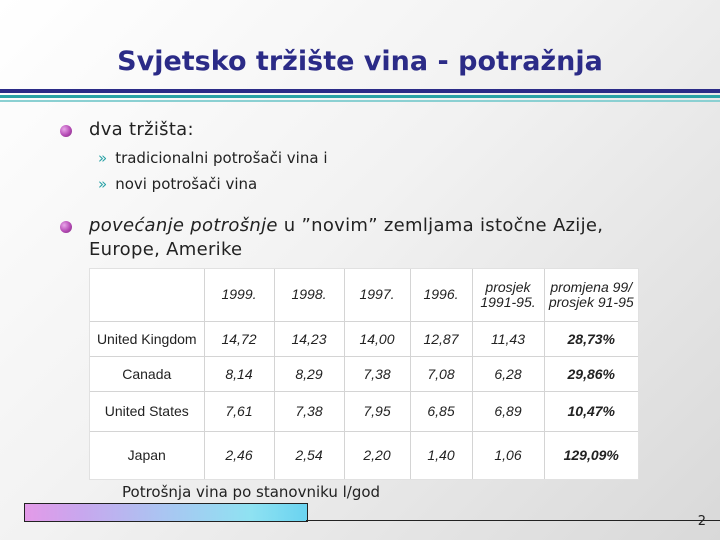 This screenshot has height=540, width=720. I want to click on value-cell: 6,28, so click(508, 374).